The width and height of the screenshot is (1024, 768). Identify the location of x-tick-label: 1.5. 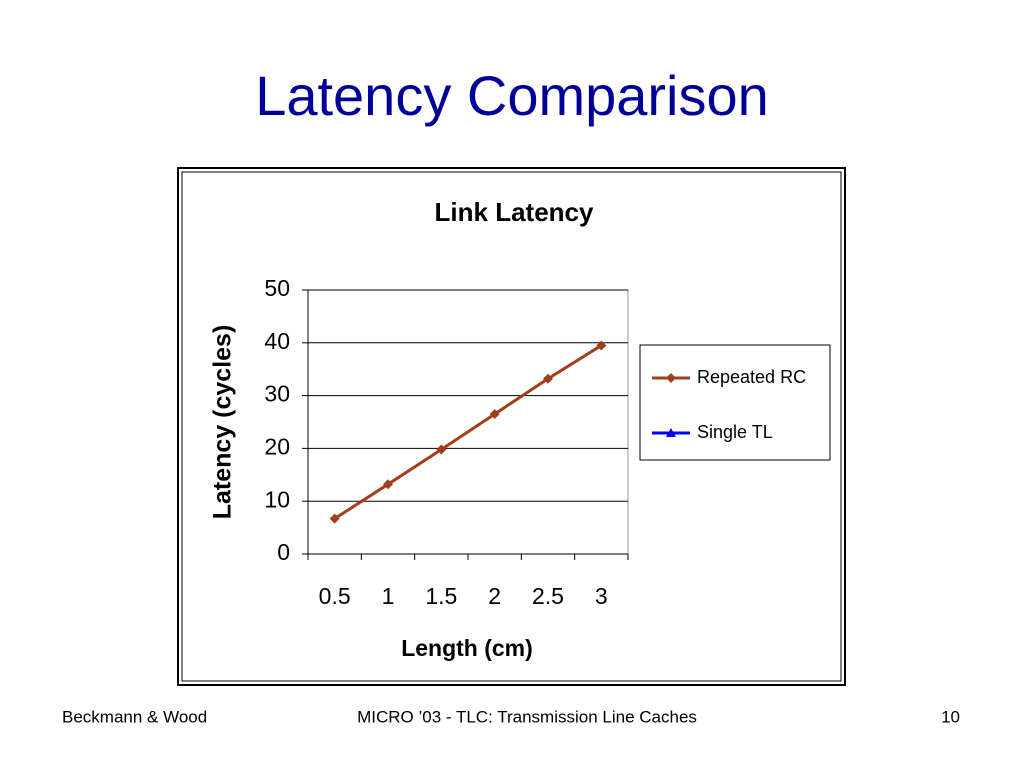
(441, 596).